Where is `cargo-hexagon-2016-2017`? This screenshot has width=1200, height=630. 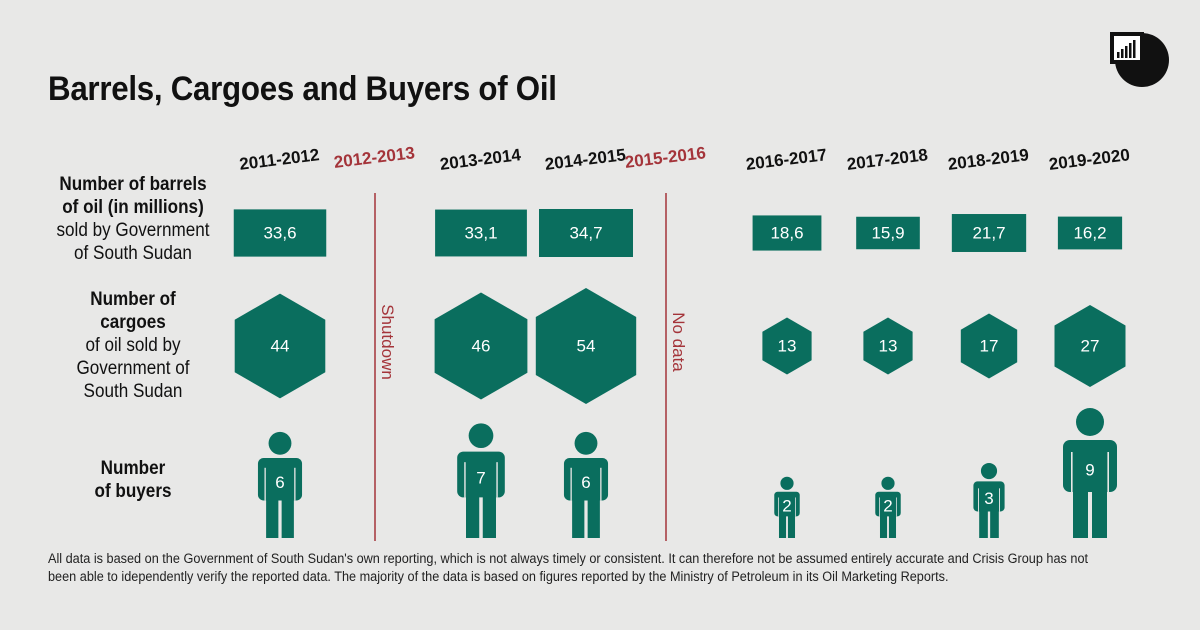
cargo-hexagon-2016-2017 is located at coordinates (787, 346).